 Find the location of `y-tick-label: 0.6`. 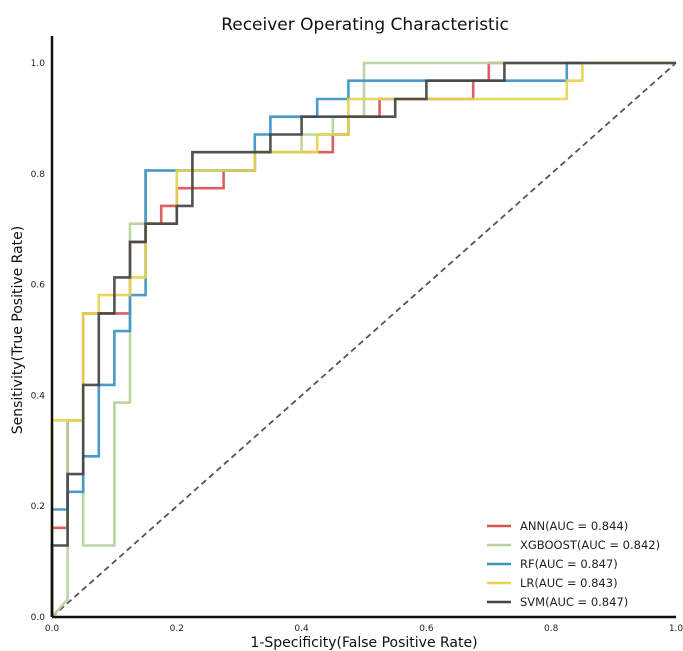

y-tick-label: 0.6 is located at coordinates (38, 286).